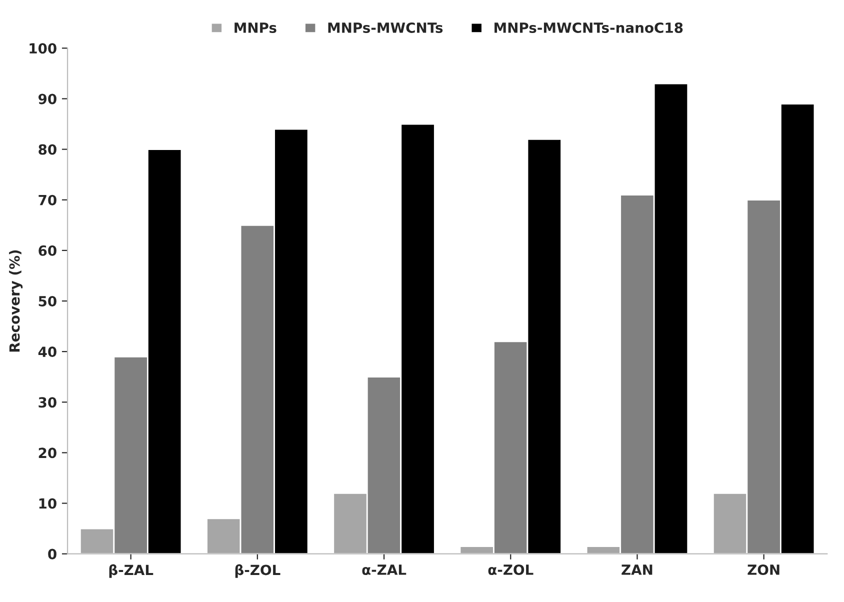  Describe the element at coordinates (588, 27) in the screenshot. I see `legend-label: MNPs-MWCNTs-nanoC18` at that location.